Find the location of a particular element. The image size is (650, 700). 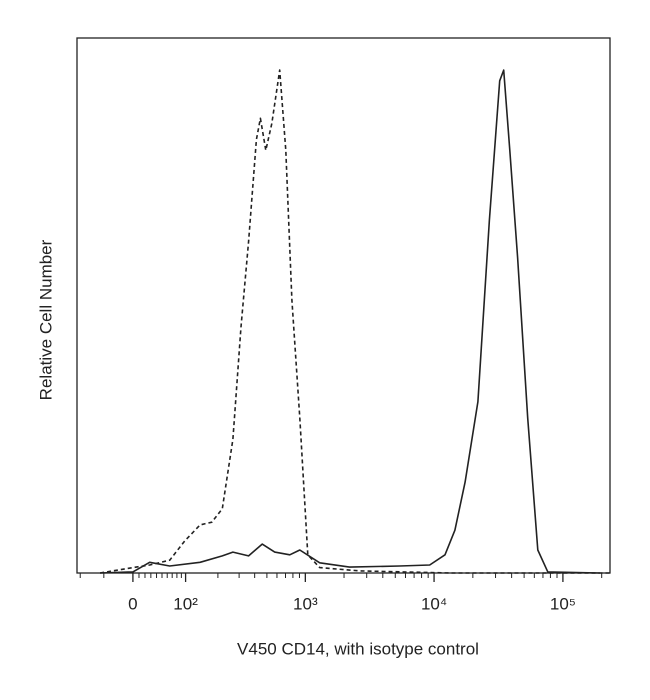

x-axis-label: V450 CD14, with isotype control is located at coordinates (358, 648).